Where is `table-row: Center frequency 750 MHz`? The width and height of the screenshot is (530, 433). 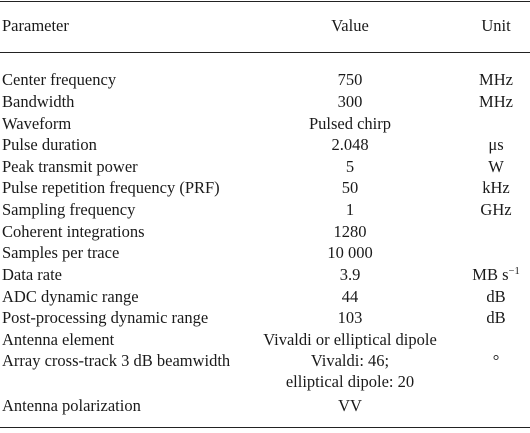 table-row: Center frequency 750 MHz is located at coordinates (265, 79).